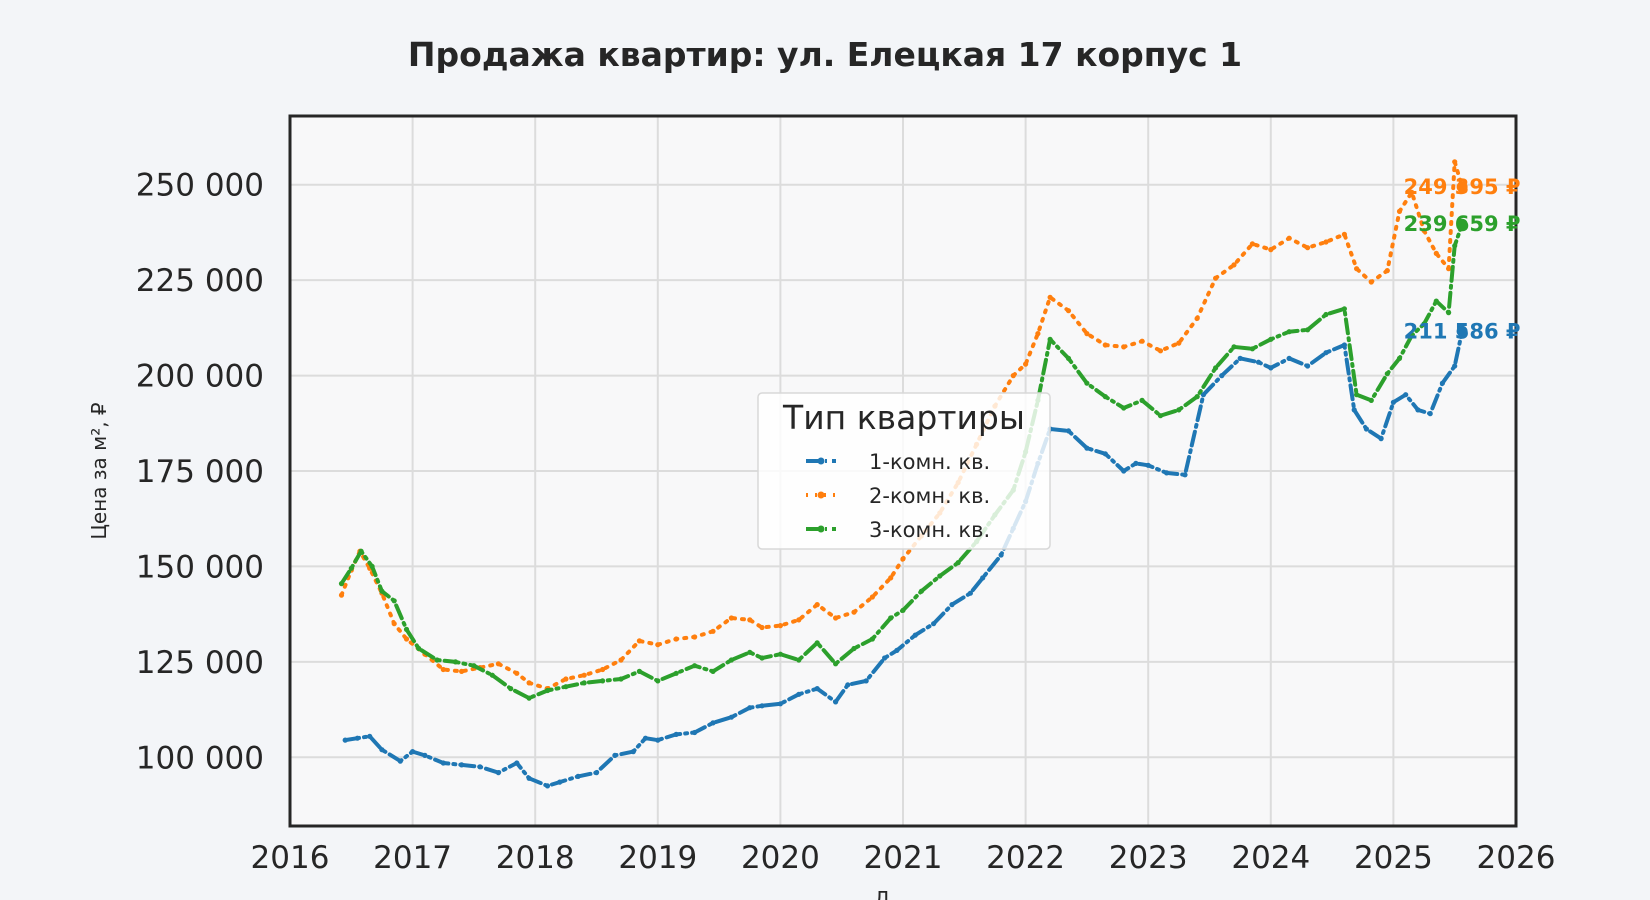 This screenshot has width=1650, height=900. Describe the element at coordinates (1270, 858) in the screenshot. I see `x-tick-label: 2024` at that location.